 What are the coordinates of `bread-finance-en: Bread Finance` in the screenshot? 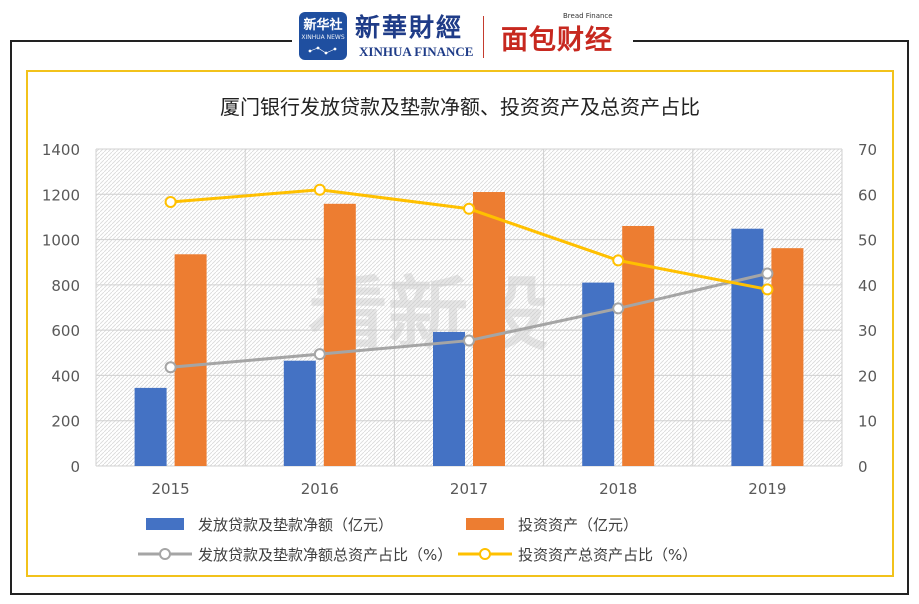 It's located at (588, 16).